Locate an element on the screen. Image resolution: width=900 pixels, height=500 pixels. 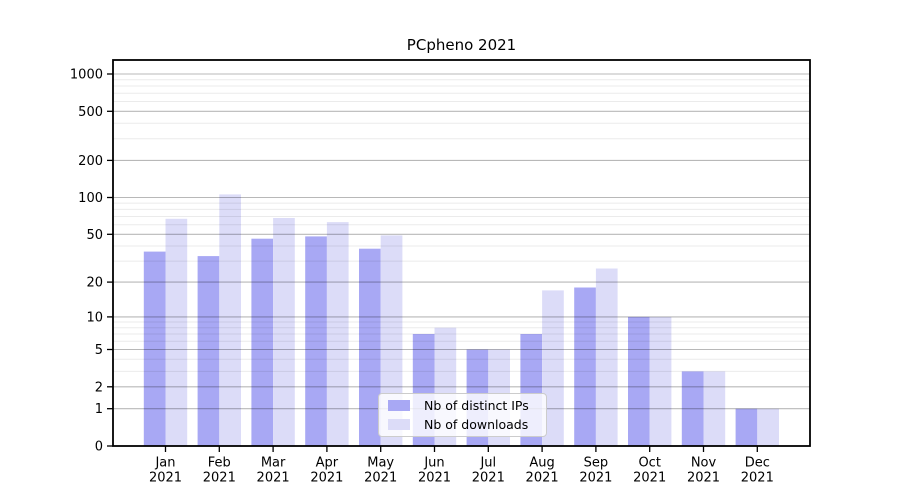
bar-feb-ips is located at coordinates (208, 351).